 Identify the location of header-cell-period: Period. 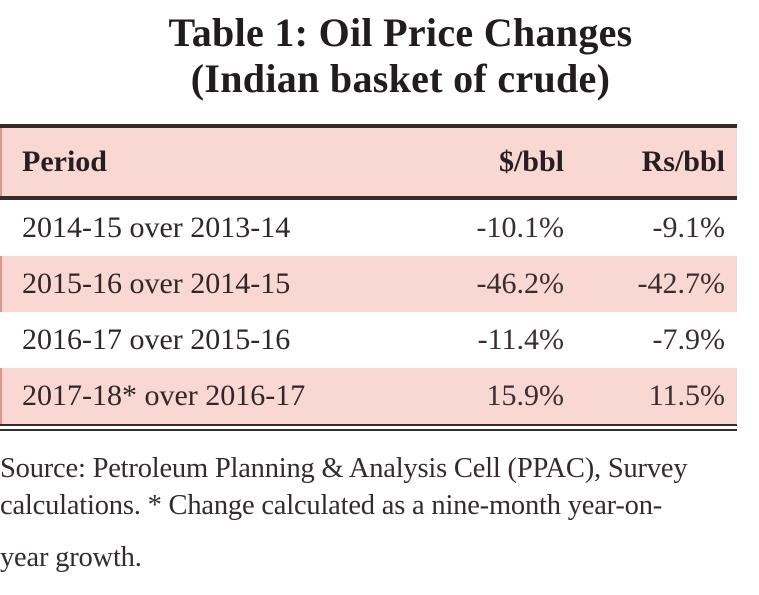
(64, 161).